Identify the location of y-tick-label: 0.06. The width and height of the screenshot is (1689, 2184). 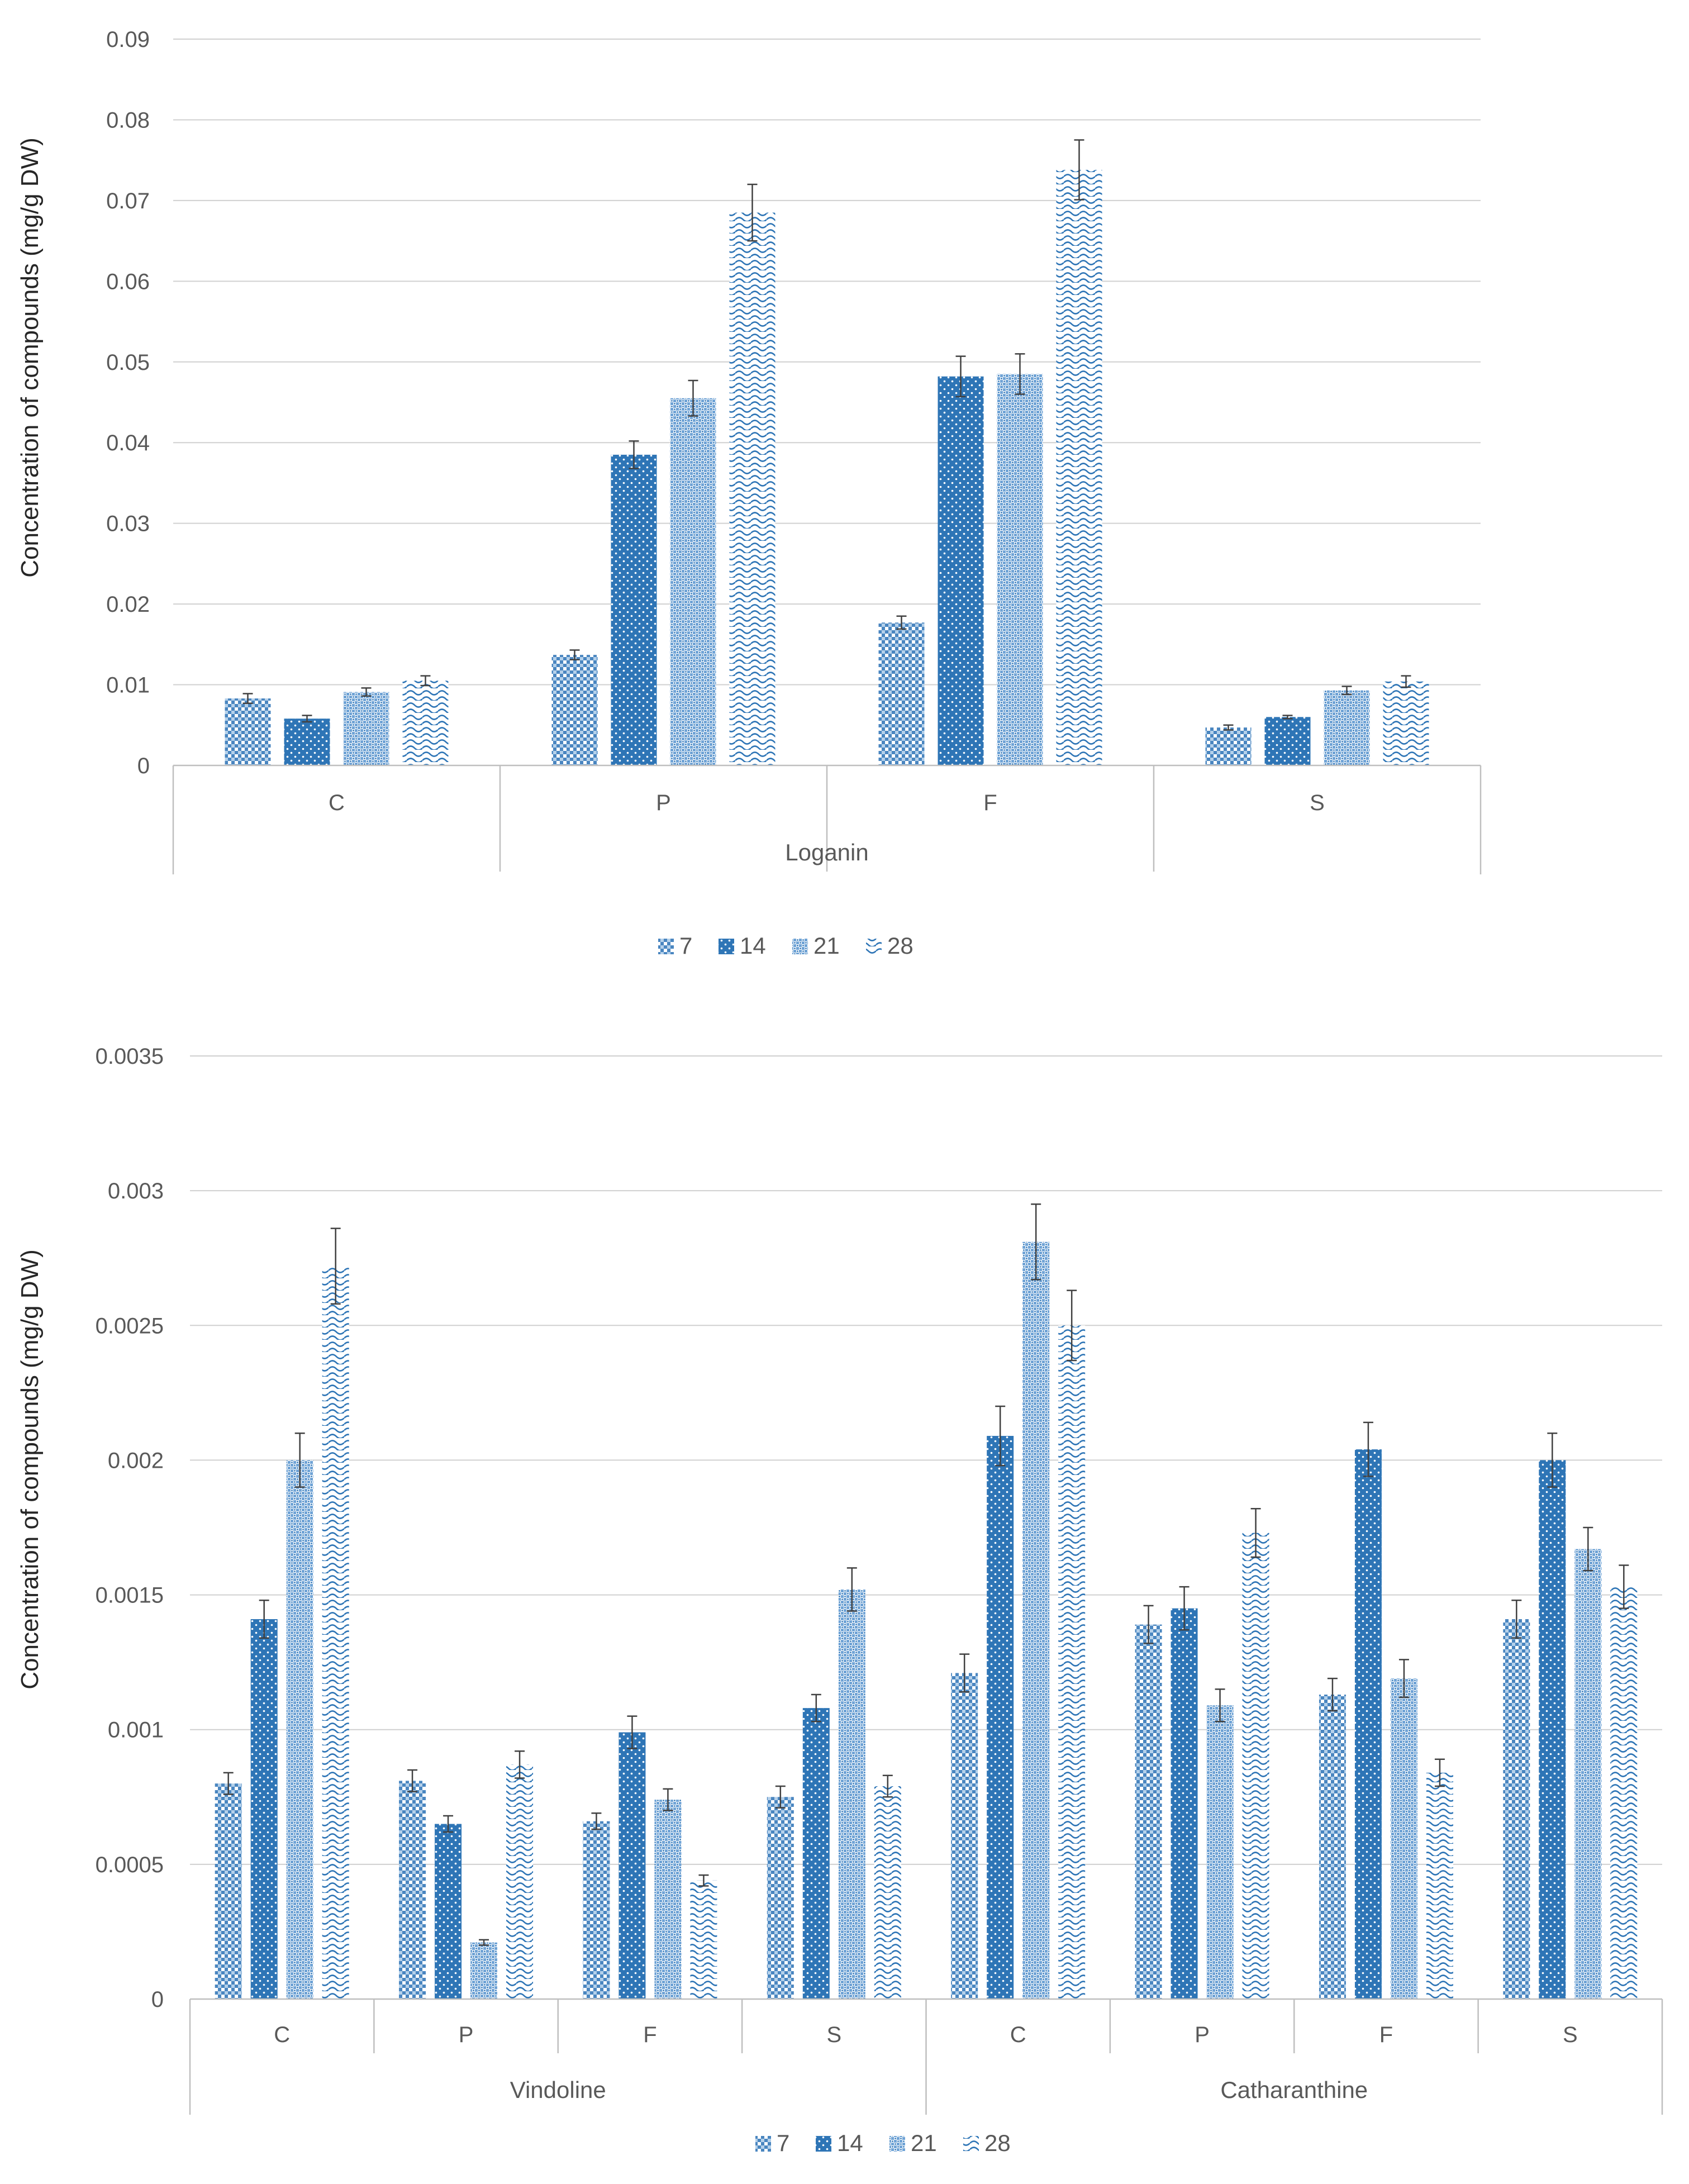
(128, 281).